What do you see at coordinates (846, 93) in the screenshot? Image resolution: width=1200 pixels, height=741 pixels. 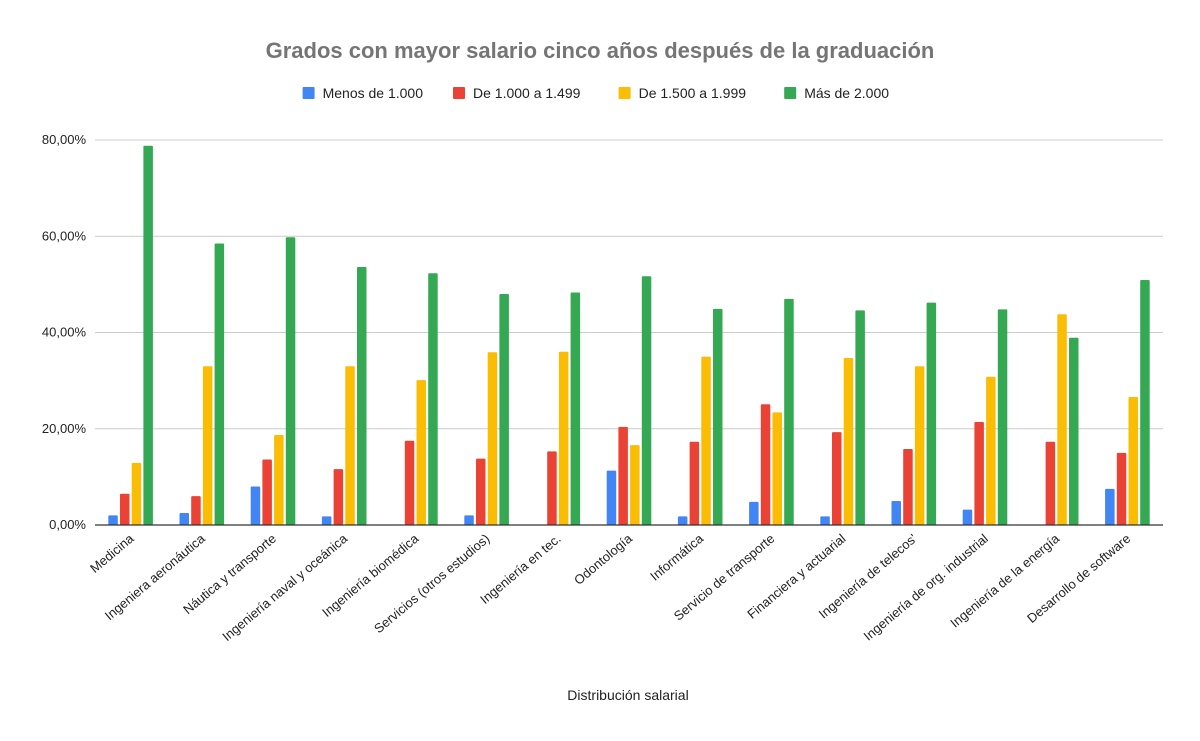 I see `legend-label: Más de 2.000` at bounding box center [846, 93].